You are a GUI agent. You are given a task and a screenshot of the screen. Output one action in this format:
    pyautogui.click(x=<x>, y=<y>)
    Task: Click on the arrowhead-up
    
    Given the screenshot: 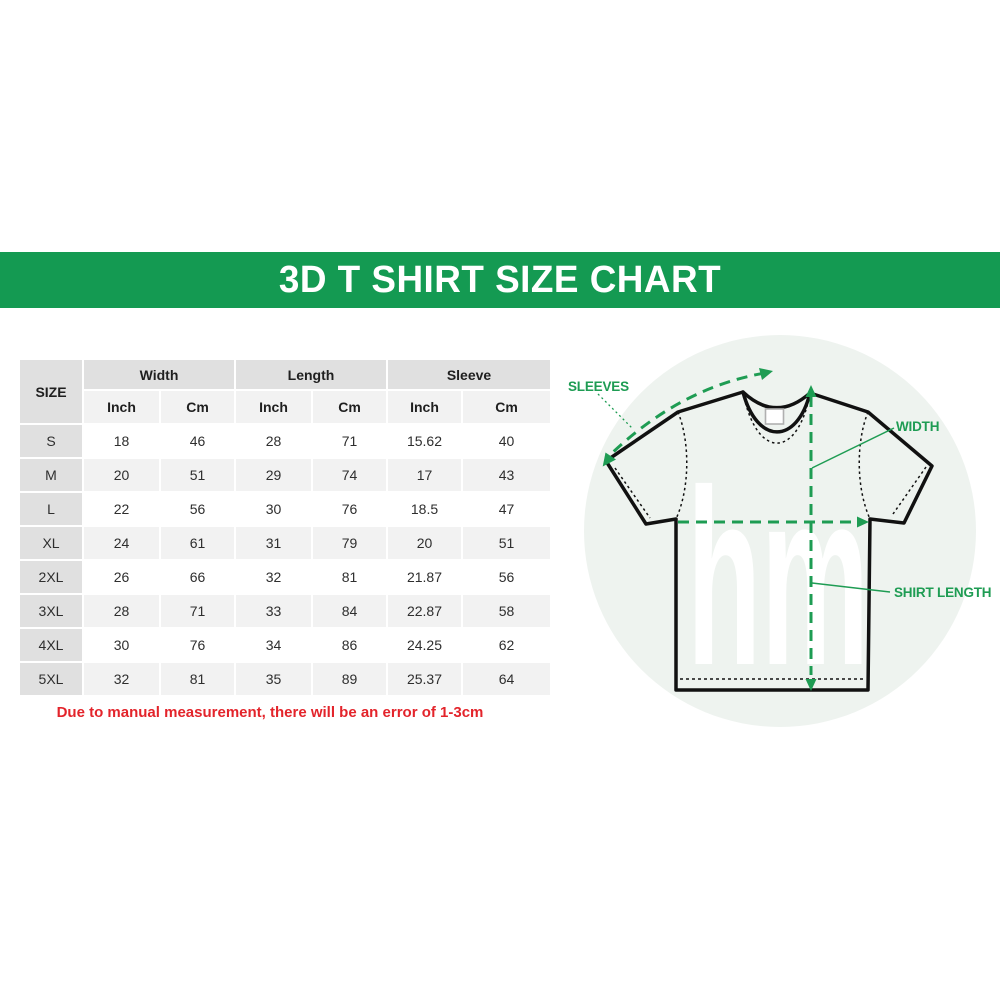 What is the action you would take?
    pyautogui.click(x=811, y=391)
    